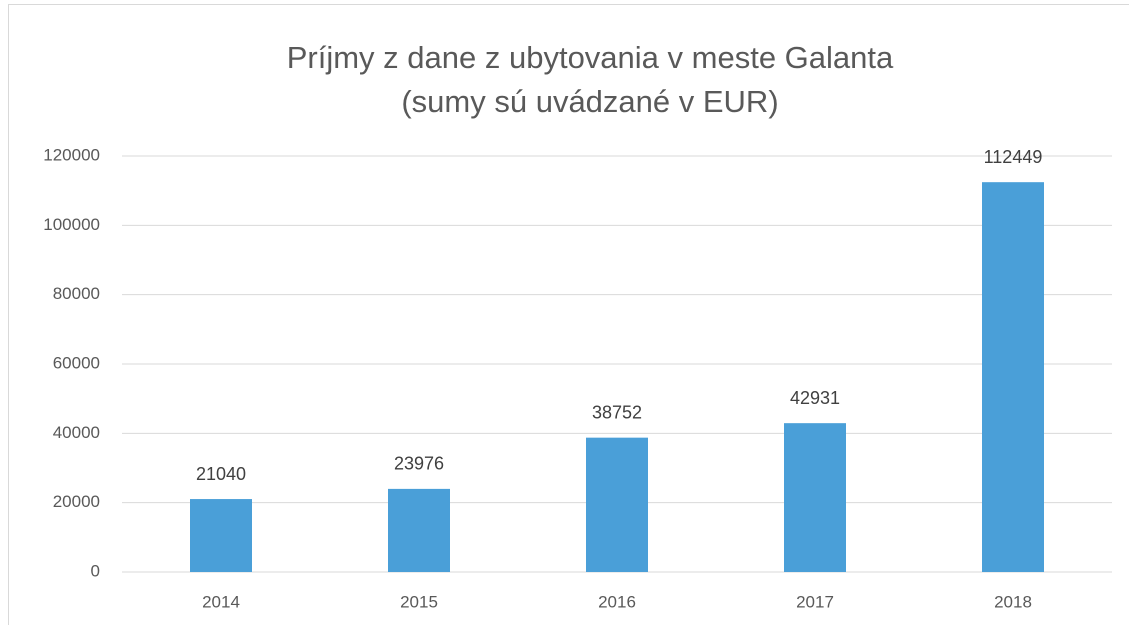  Describe the element at coordinates (221, 474) in the screenshot. I see `data-label: 21040` at that location.